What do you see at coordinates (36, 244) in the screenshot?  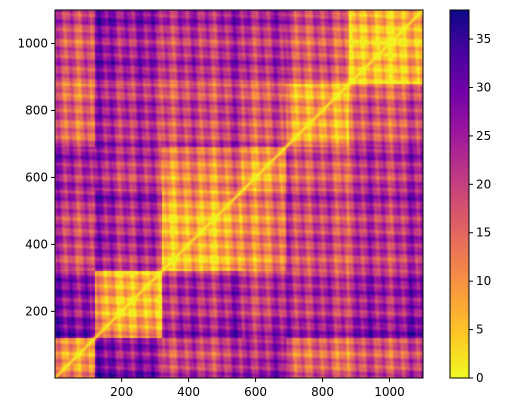 I see `y-tick-label: 400` at bounding box center [36, 244].